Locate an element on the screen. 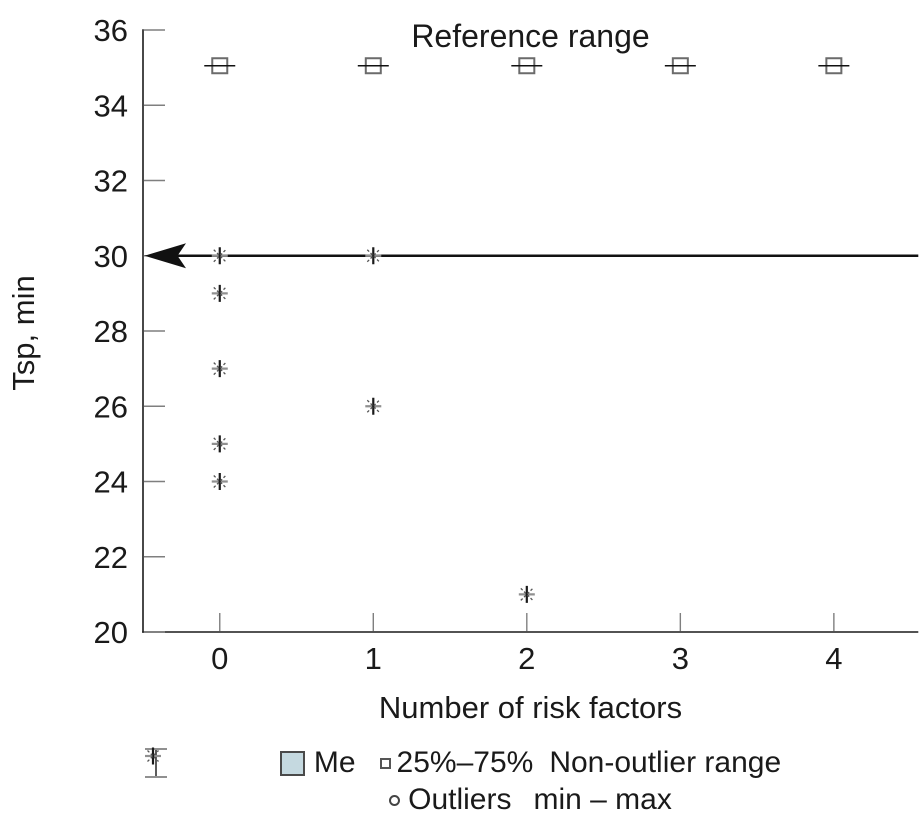 This screenshot has width=921, height=836. legend-row-1: Me 25%–75% Non-outlier range is located at coordinates (463, 763).